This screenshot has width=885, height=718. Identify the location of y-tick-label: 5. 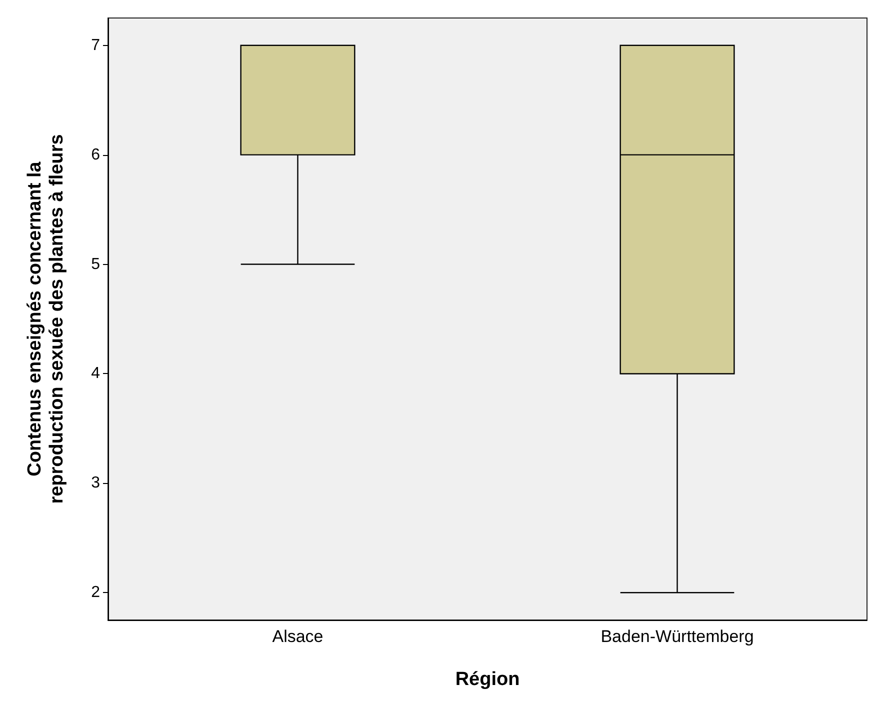
(95, 264).